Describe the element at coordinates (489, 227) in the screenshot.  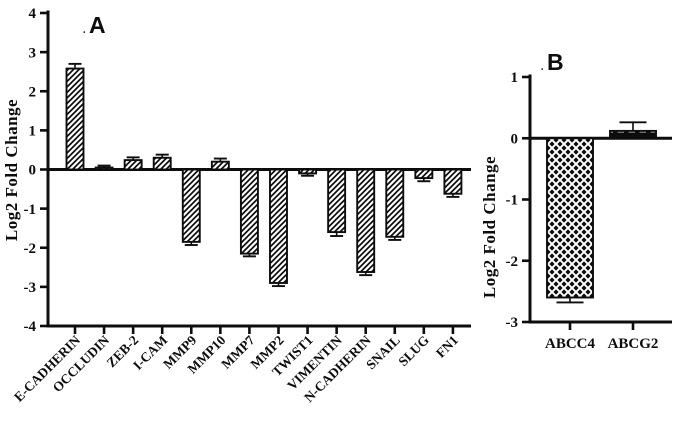
I see `panel-b-y-axis-label: Log2 Fold Change` at that location.